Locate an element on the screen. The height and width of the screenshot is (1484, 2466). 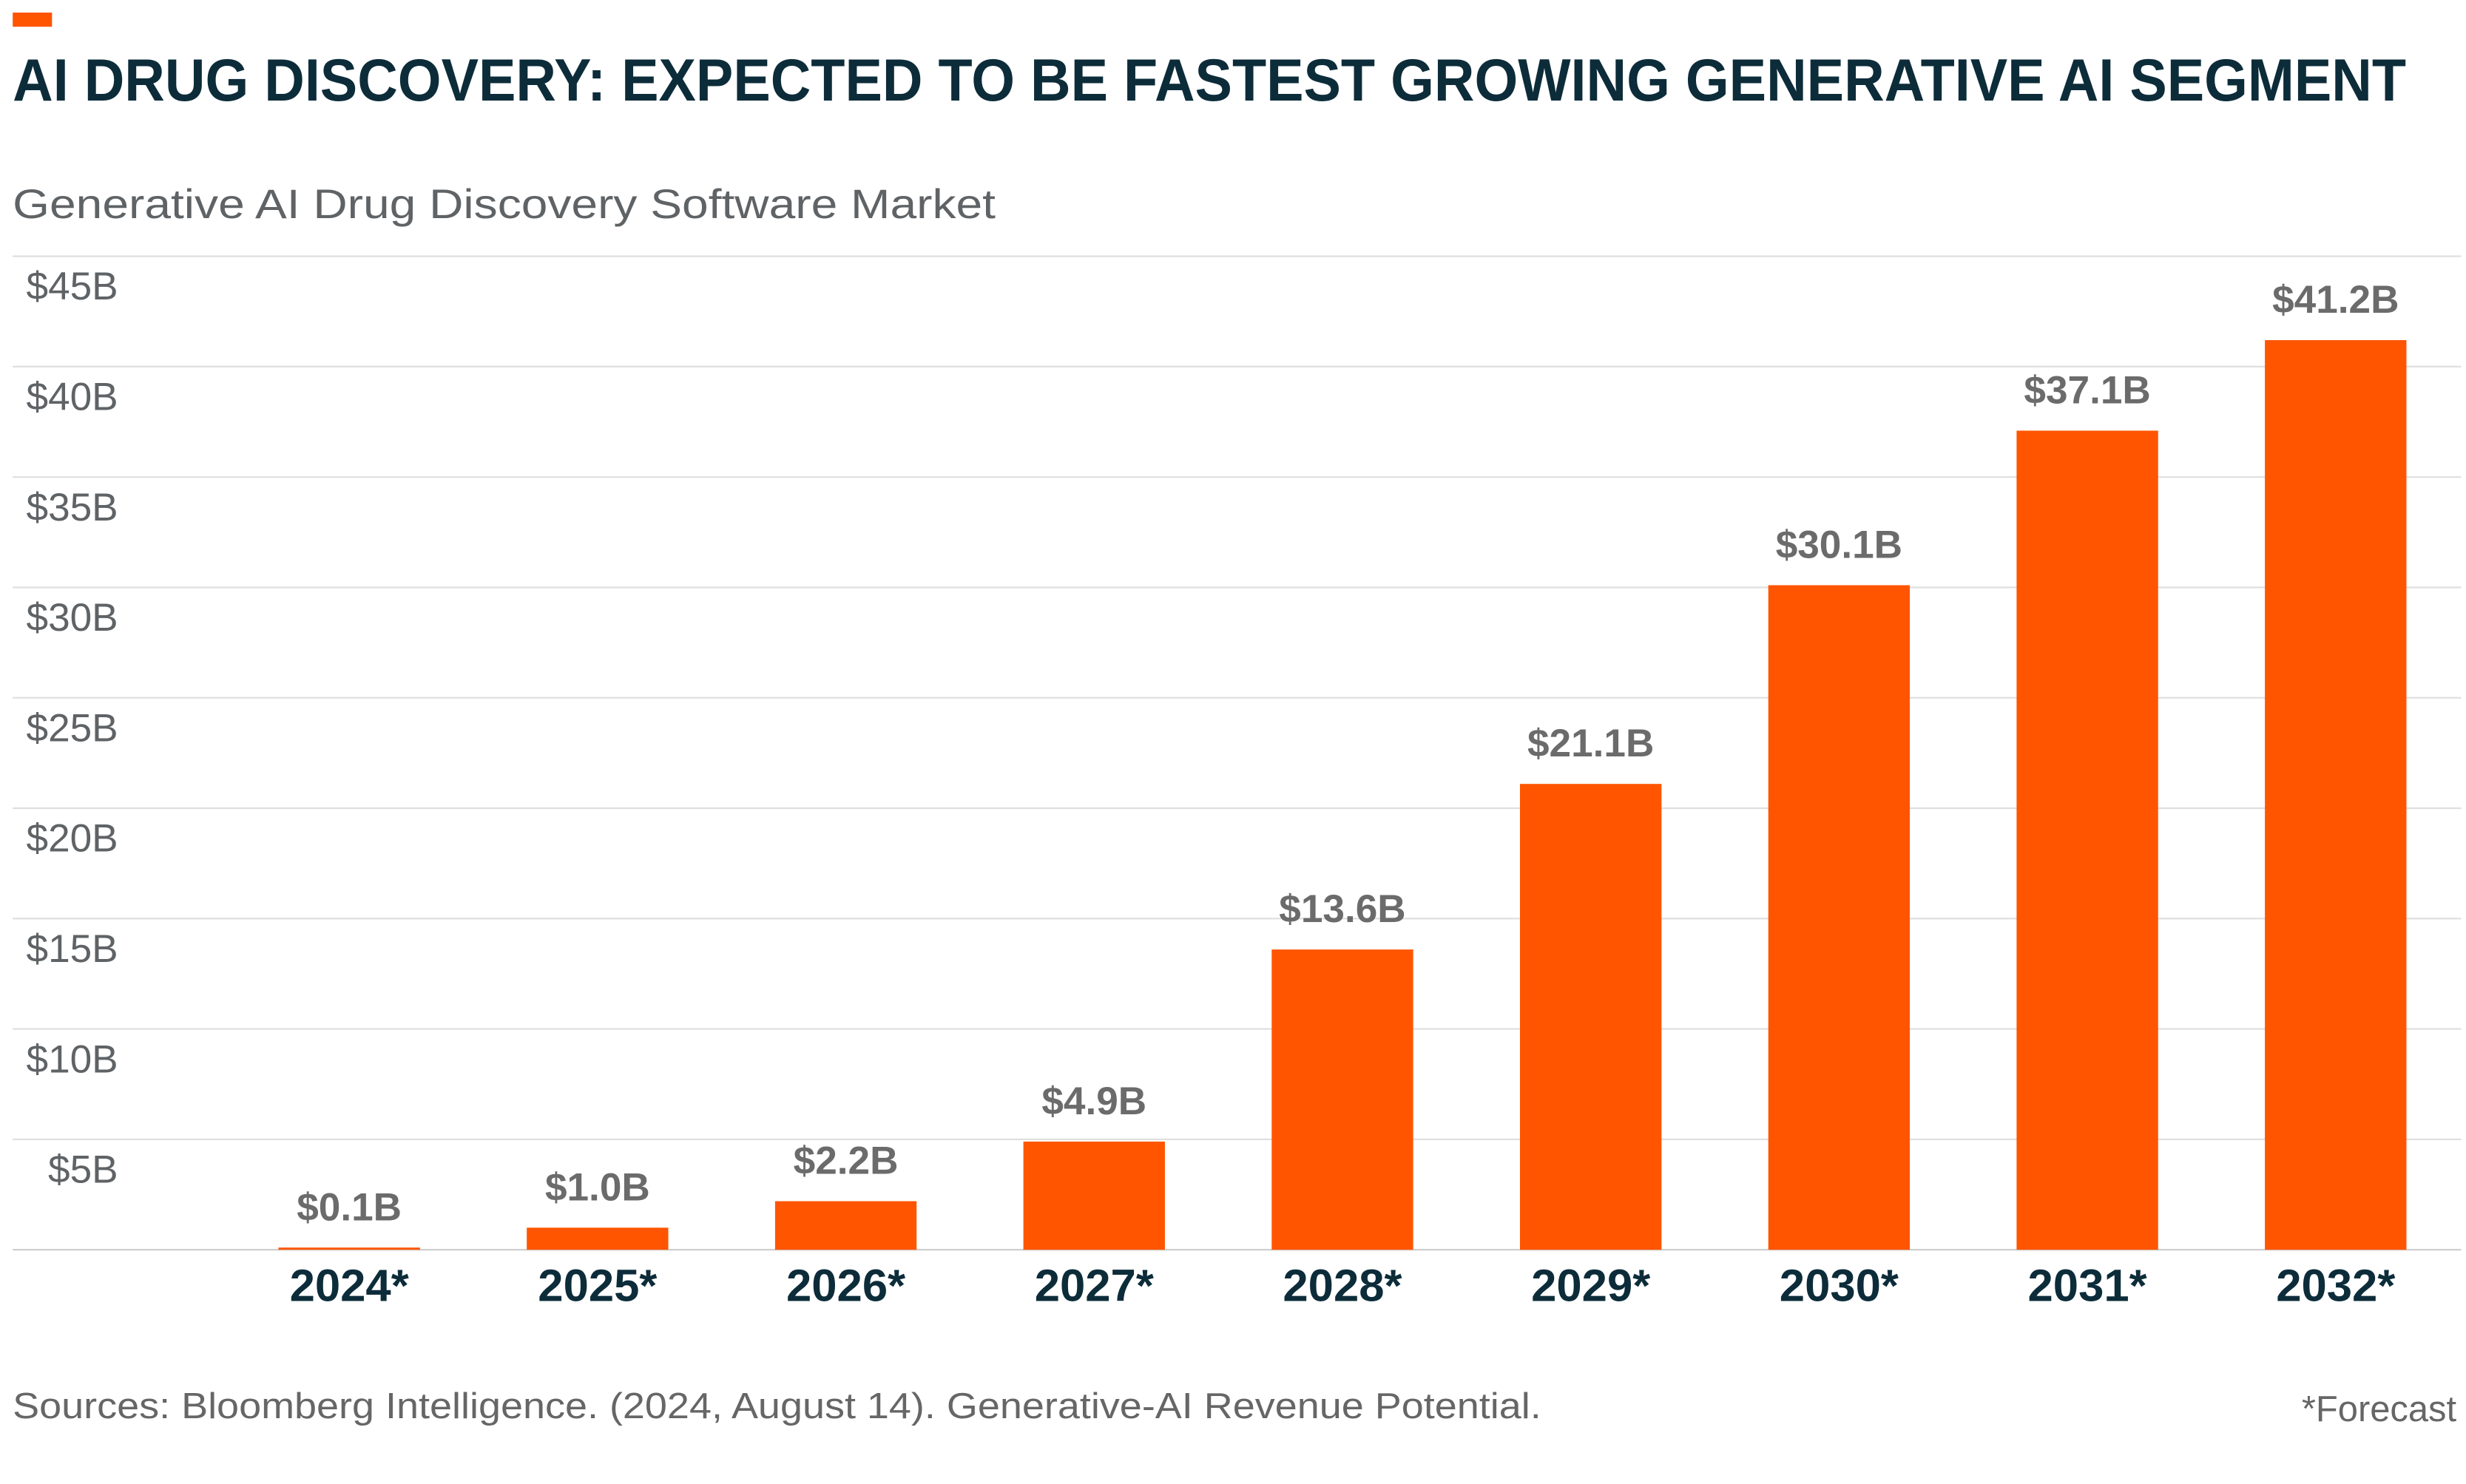
value-label: $41.2B is located at coordinates (2335, 300).